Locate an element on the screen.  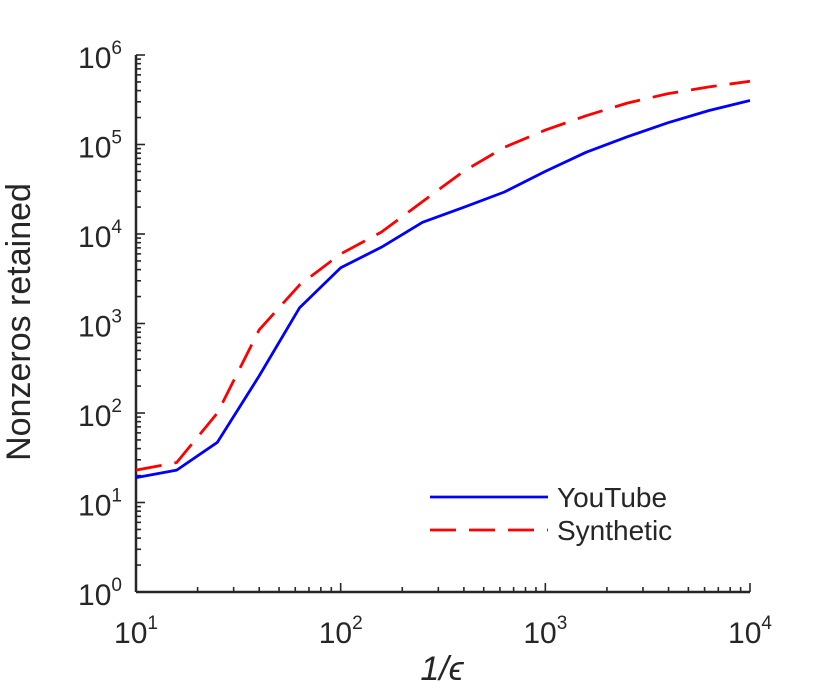
x-axis-label: 1/ϵ is located at coordinates (442, 669).